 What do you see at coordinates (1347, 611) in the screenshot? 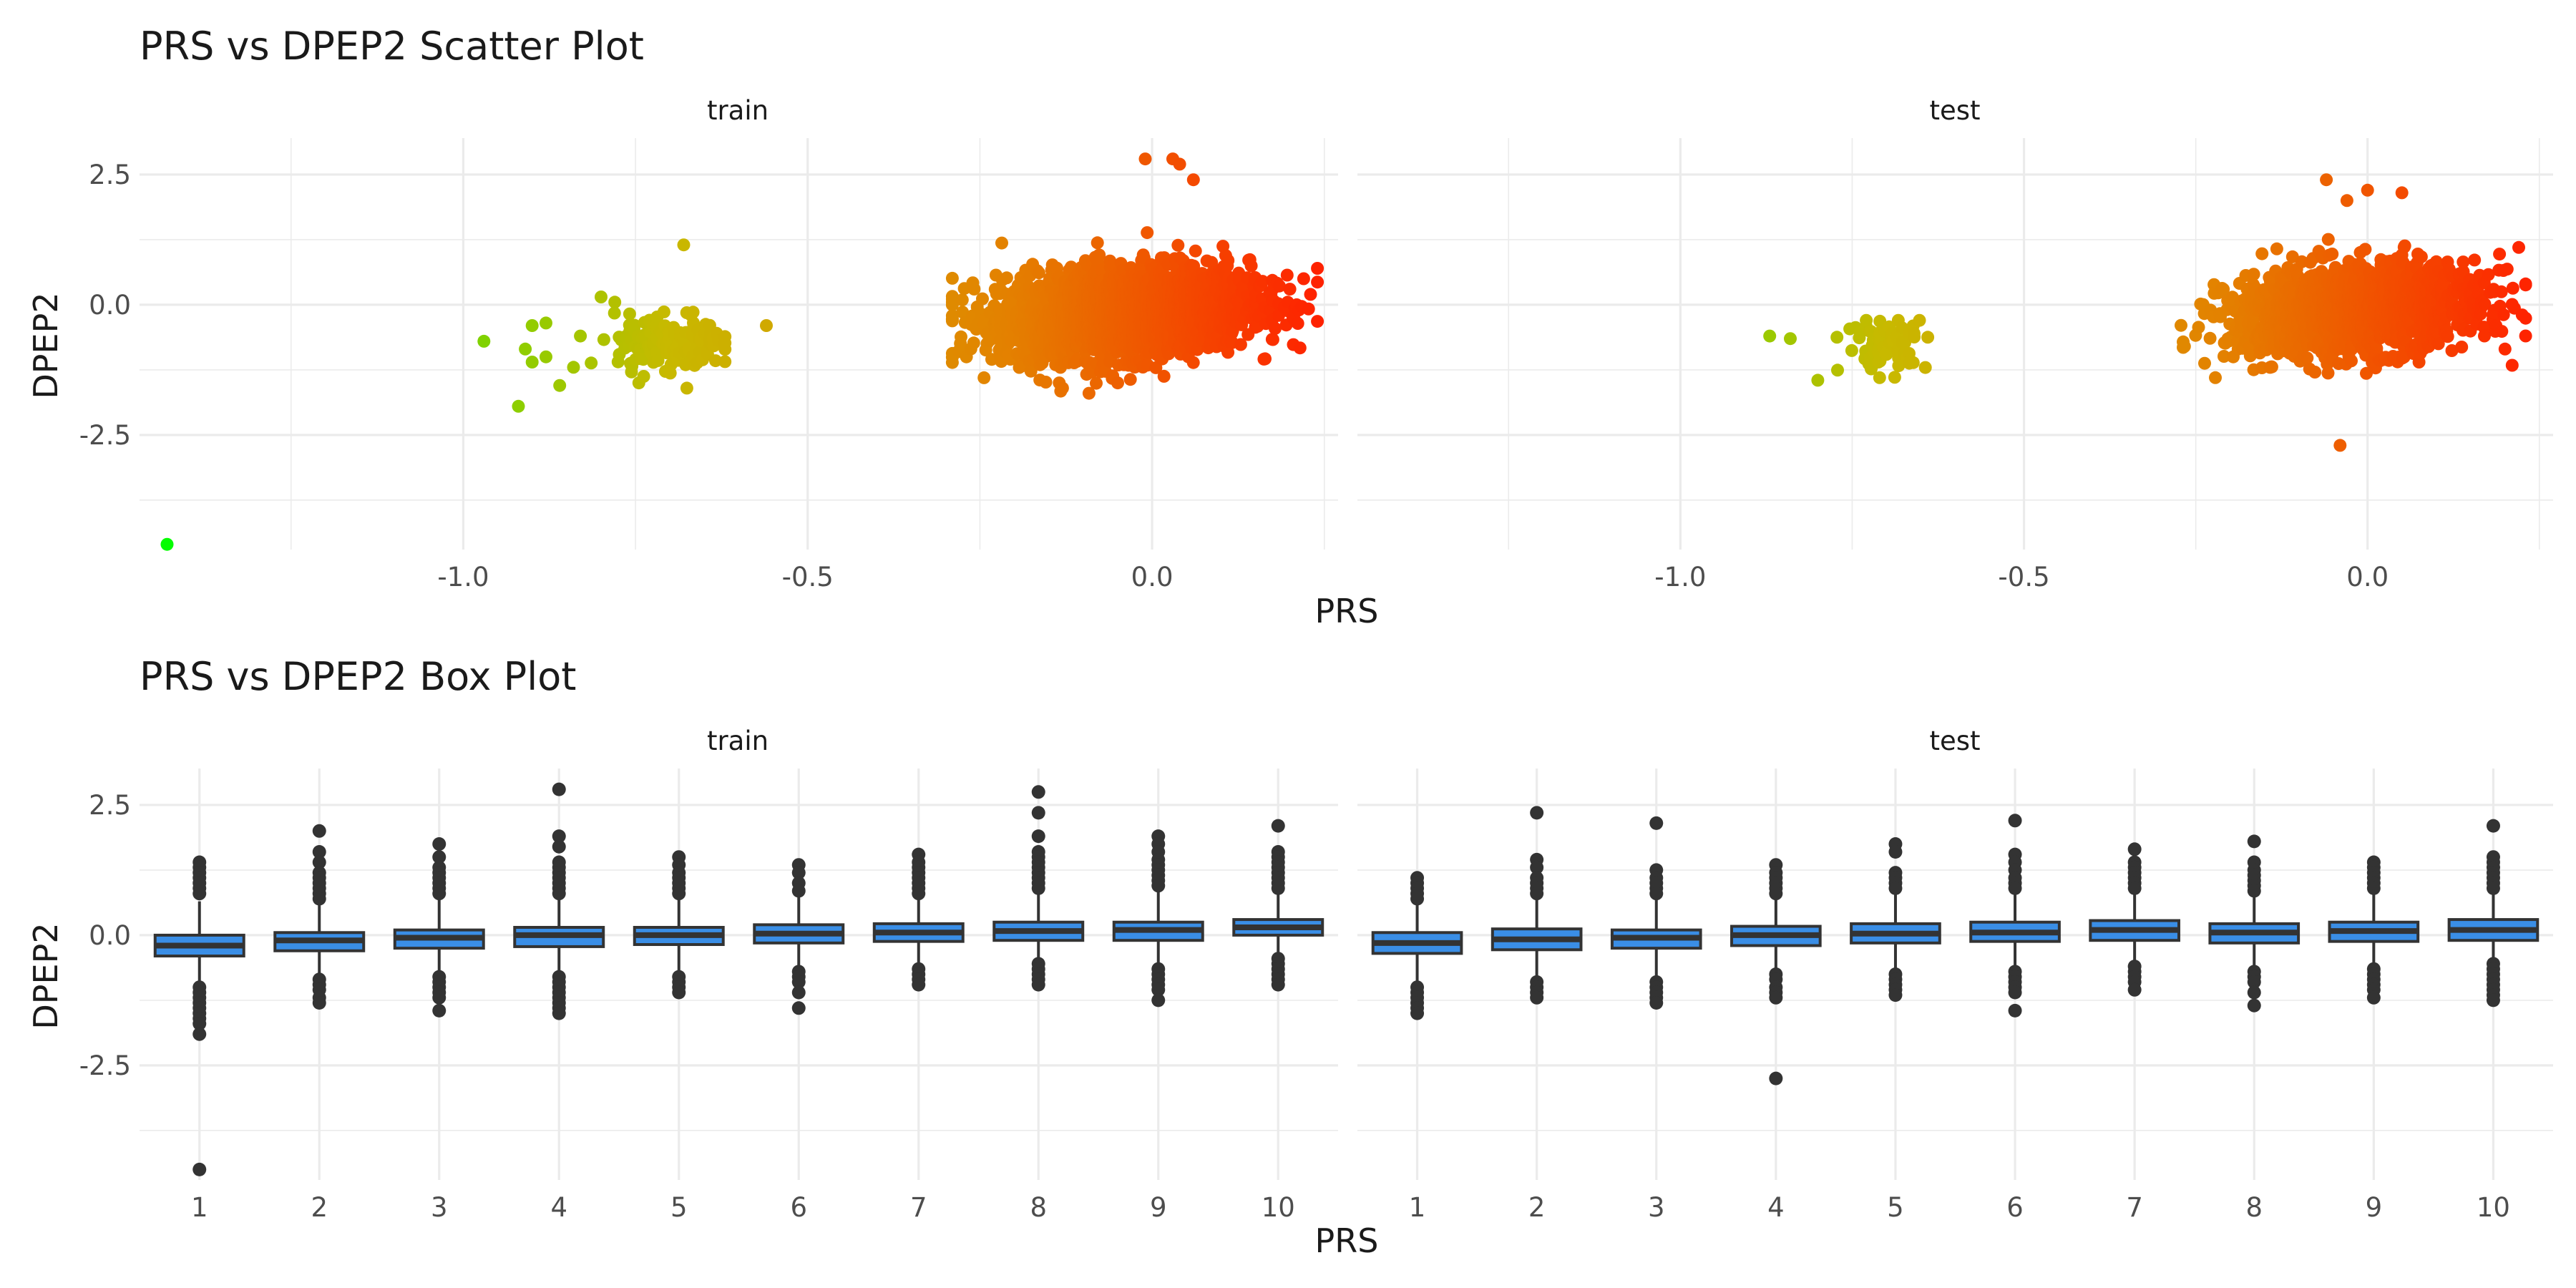
I see `scatter-x-axis-label: PRS` at bounding box center [1347, 611].